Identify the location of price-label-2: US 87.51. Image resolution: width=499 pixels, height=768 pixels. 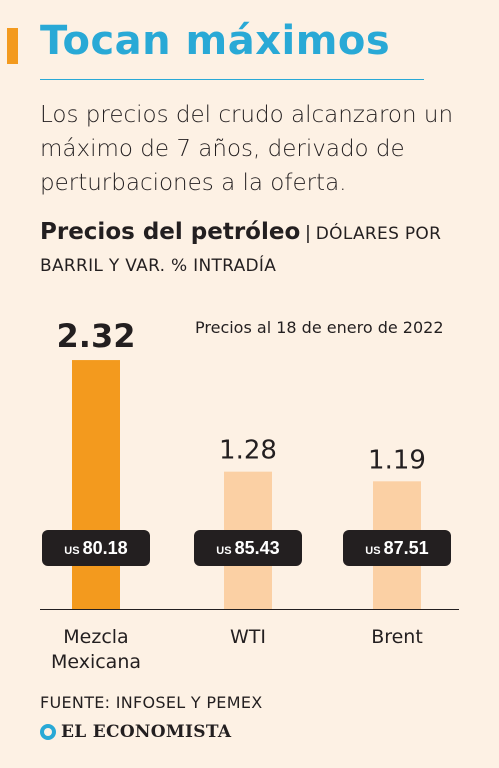
(396, 548).